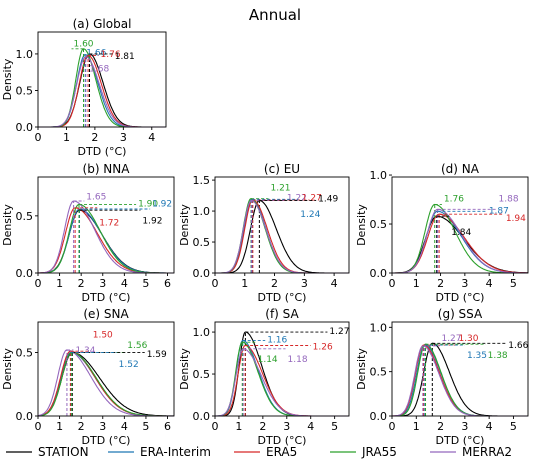  Describe the element at coordinates (175, 452) in the screenshot. I see `legend-label-era-interim: ERA-Interim` at that location.